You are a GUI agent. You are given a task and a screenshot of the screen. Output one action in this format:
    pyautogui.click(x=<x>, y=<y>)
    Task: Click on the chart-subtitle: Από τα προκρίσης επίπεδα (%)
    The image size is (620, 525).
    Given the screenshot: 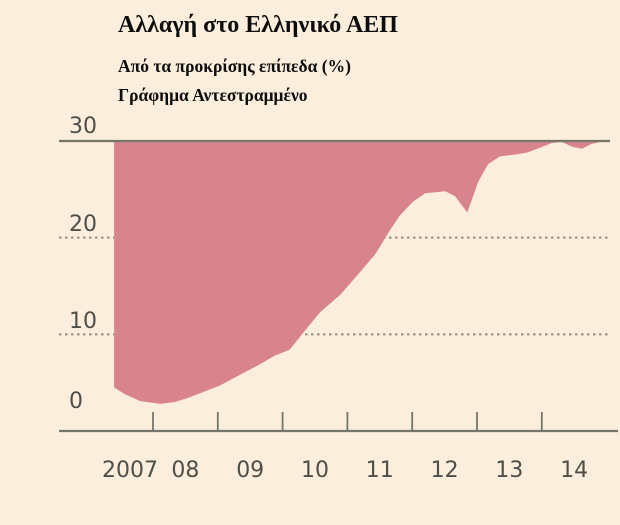 What is the action you would take?
    pyautogui.click(x=234, y=66)
    